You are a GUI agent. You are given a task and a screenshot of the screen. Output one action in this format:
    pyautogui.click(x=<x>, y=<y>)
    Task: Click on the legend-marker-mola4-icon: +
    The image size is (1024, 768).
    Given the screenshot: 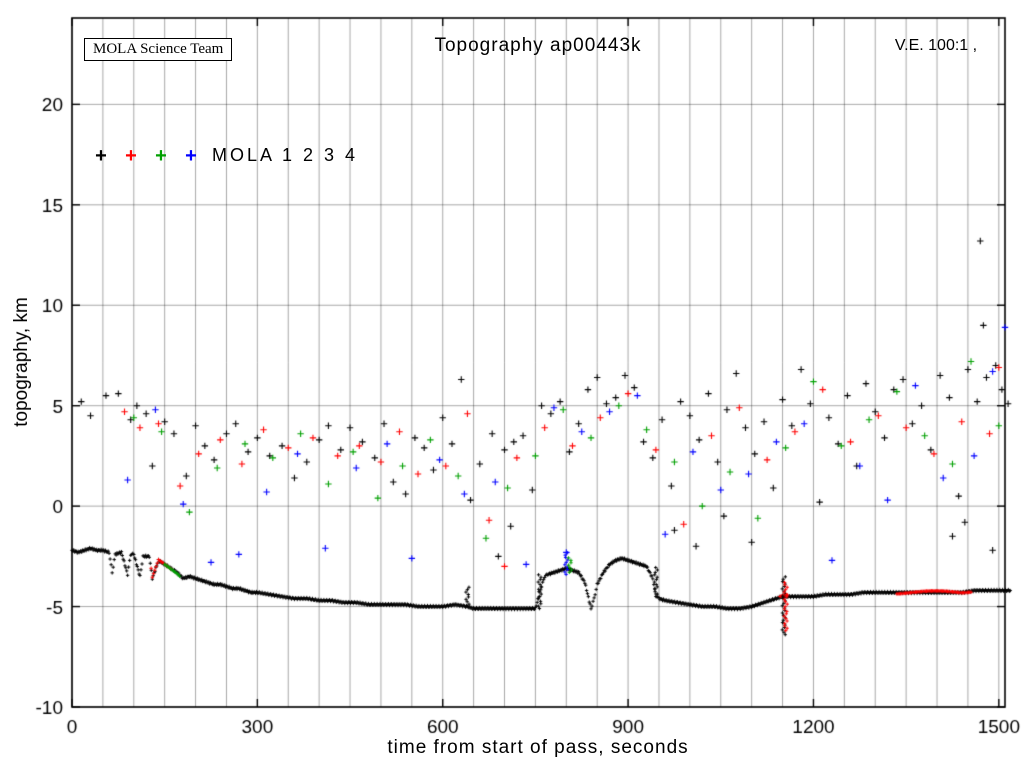 What is the action you would take?
    pyautogui.click(x=191, y=155)
    